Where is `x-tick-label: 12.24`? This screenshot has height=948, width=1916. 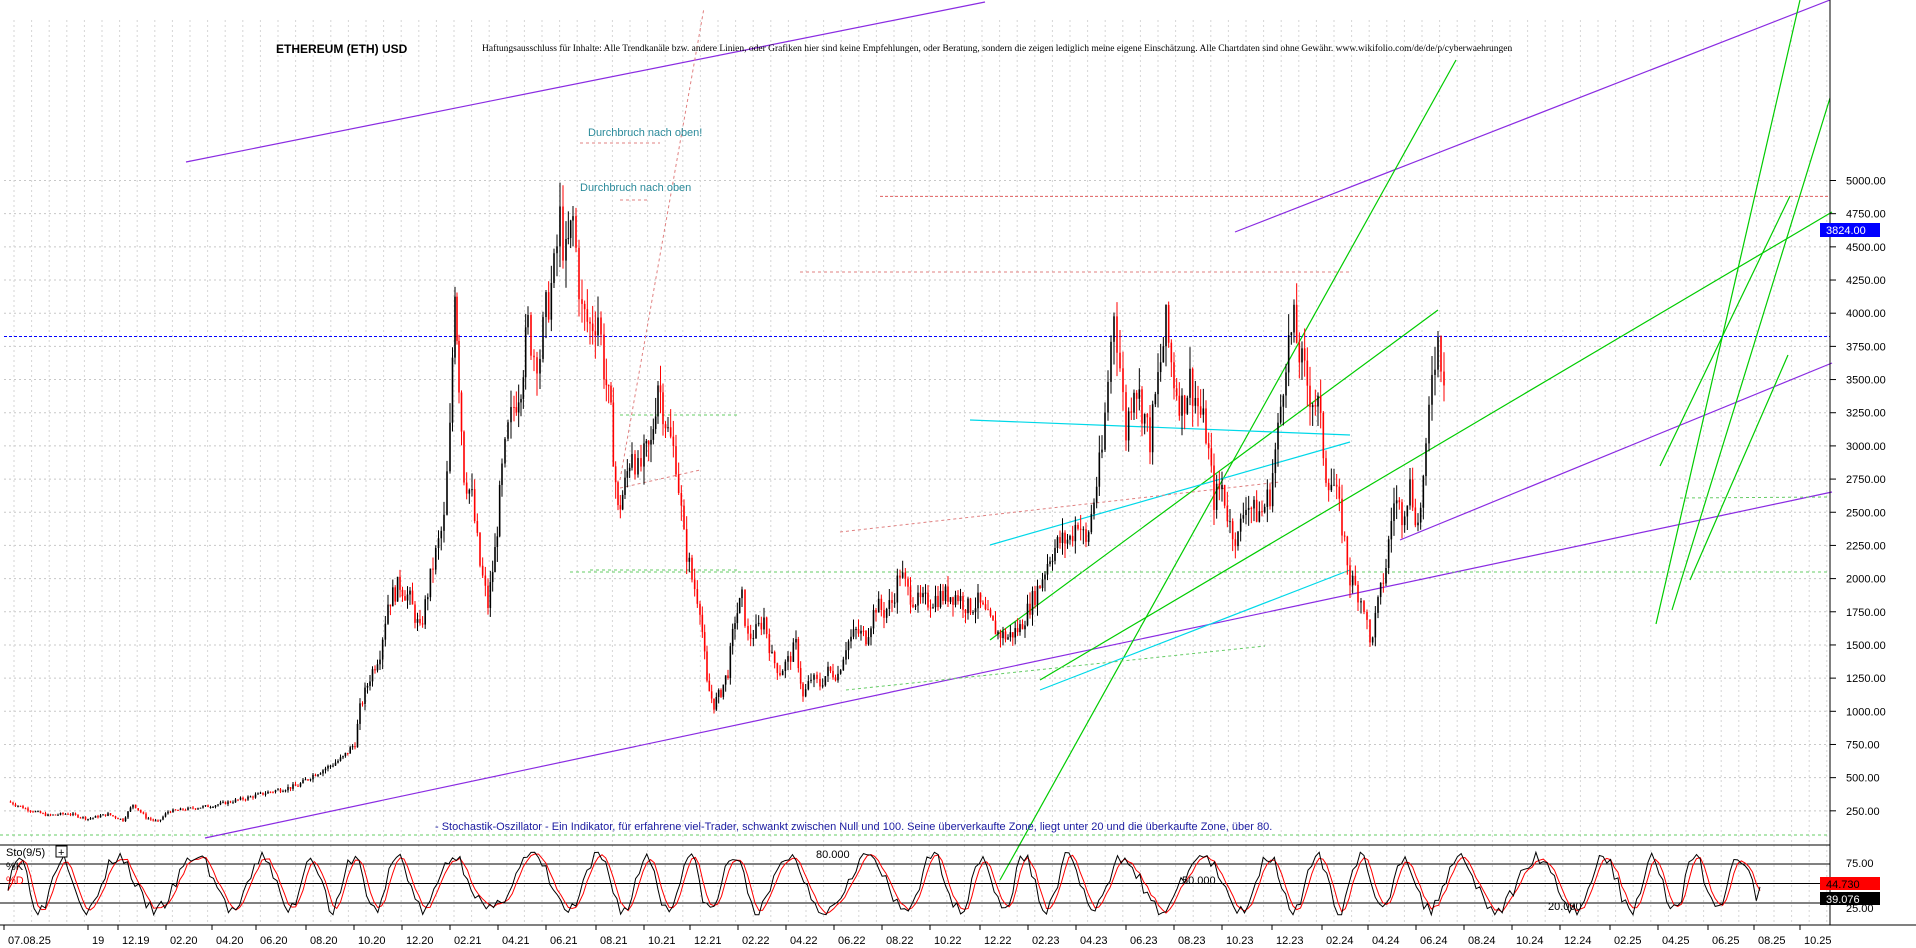
x-tick-label: 12.24 is located at coordinates (1578, 941).